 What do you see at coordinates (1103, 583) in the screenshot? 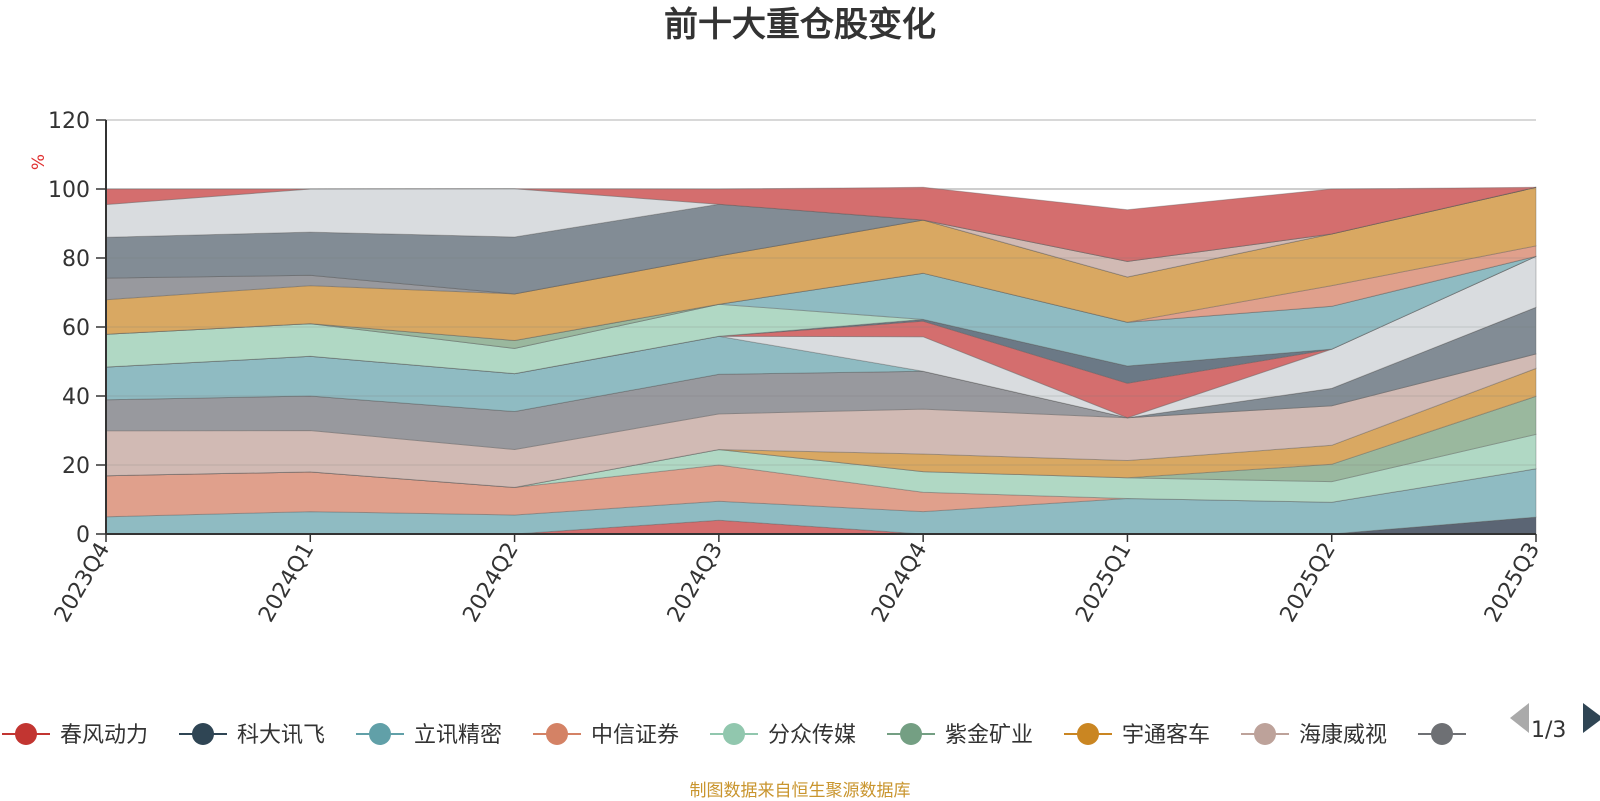
I see `x-tick-label: 2025Q1` at bounding box center [1103, 583].